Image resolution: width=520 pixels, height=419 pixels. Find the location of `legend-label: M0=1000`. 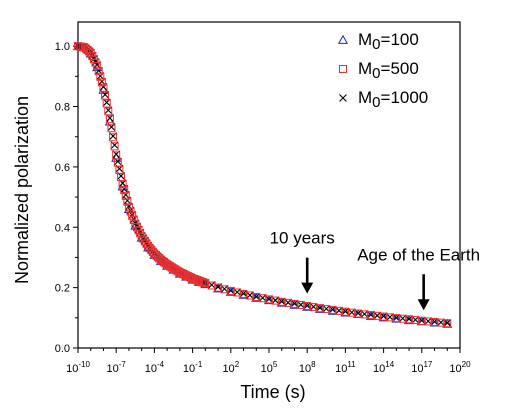

legend-label: M0=1000 is located at coordinates (393, 99).